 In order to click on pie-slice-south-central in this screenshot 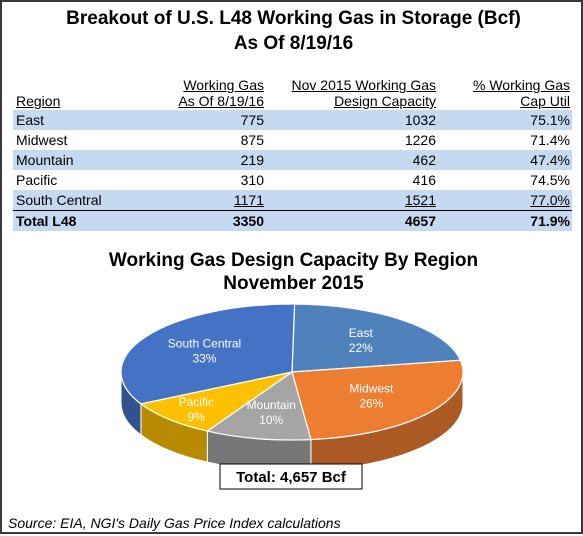, I will do `click(208, 354)`.